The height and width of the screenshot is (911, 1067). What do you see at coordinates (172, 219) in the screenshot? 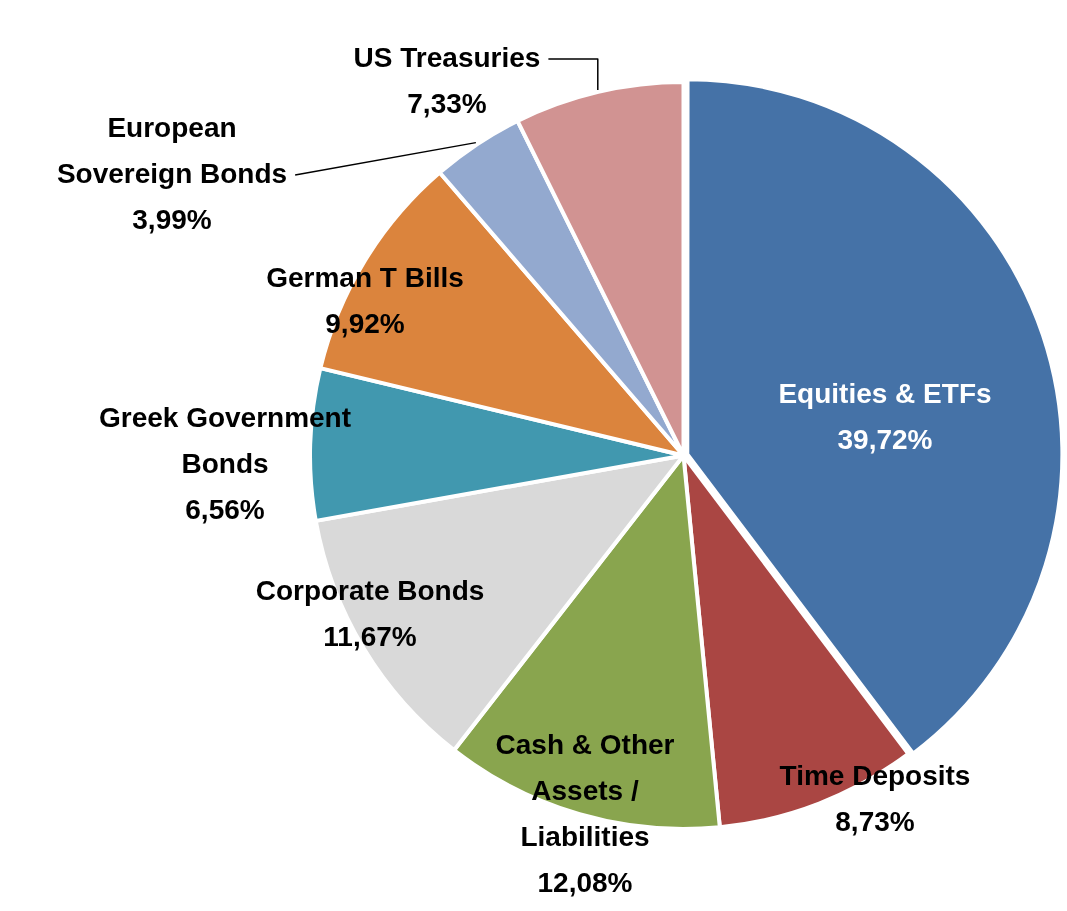
I see `data-label: 3,99%` at bounding box center [172, 219].